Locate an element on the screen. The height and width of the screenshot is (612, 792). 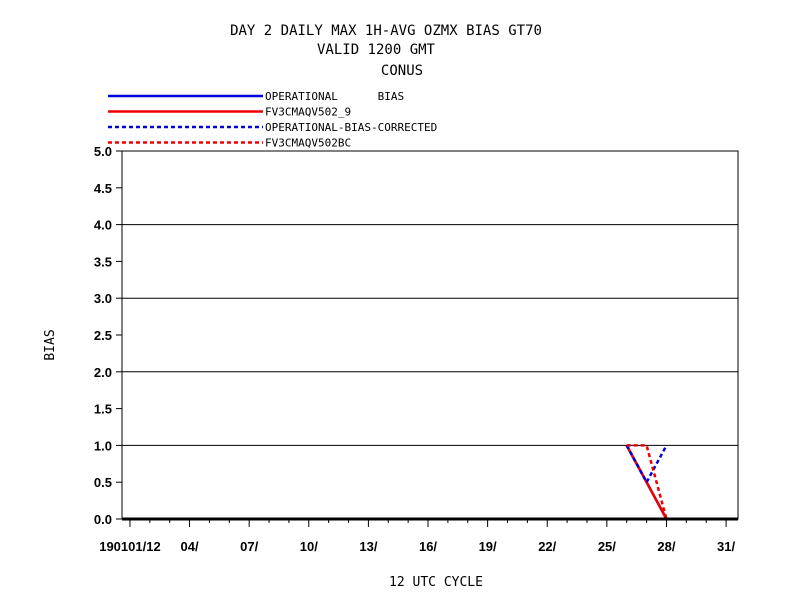
legend-label-3: FV3CMAQV502BC is located at coordinates (308, 143).